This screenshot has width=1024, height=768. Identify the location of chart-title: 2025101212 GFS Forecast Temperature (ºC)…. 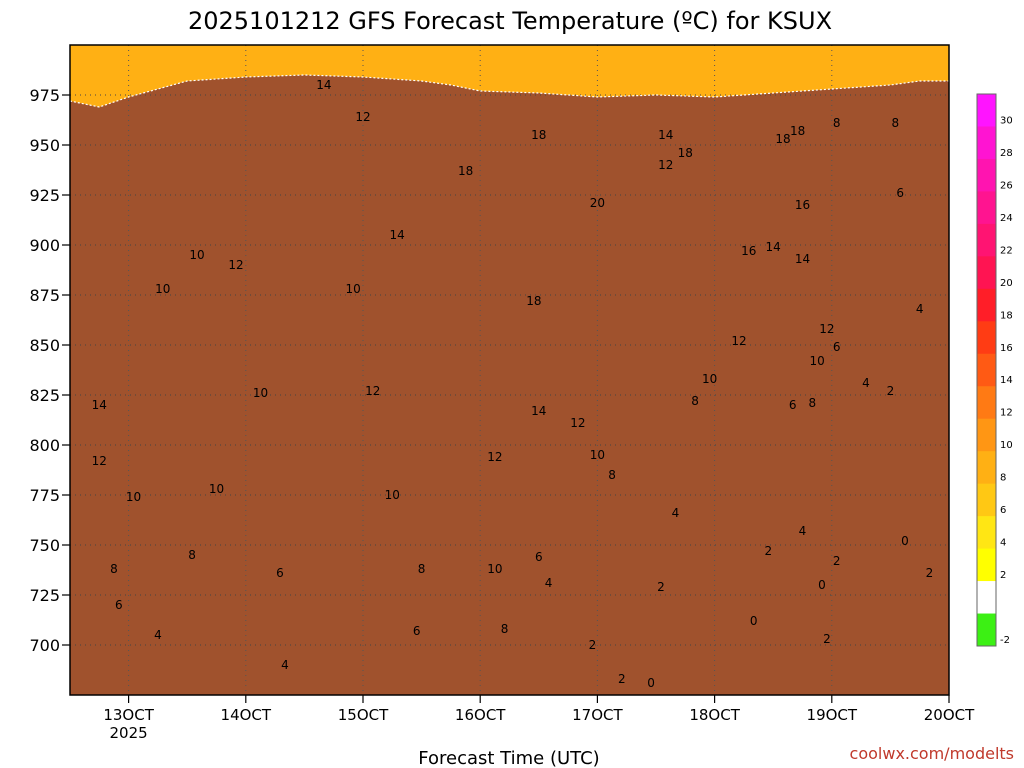
(510, 21).